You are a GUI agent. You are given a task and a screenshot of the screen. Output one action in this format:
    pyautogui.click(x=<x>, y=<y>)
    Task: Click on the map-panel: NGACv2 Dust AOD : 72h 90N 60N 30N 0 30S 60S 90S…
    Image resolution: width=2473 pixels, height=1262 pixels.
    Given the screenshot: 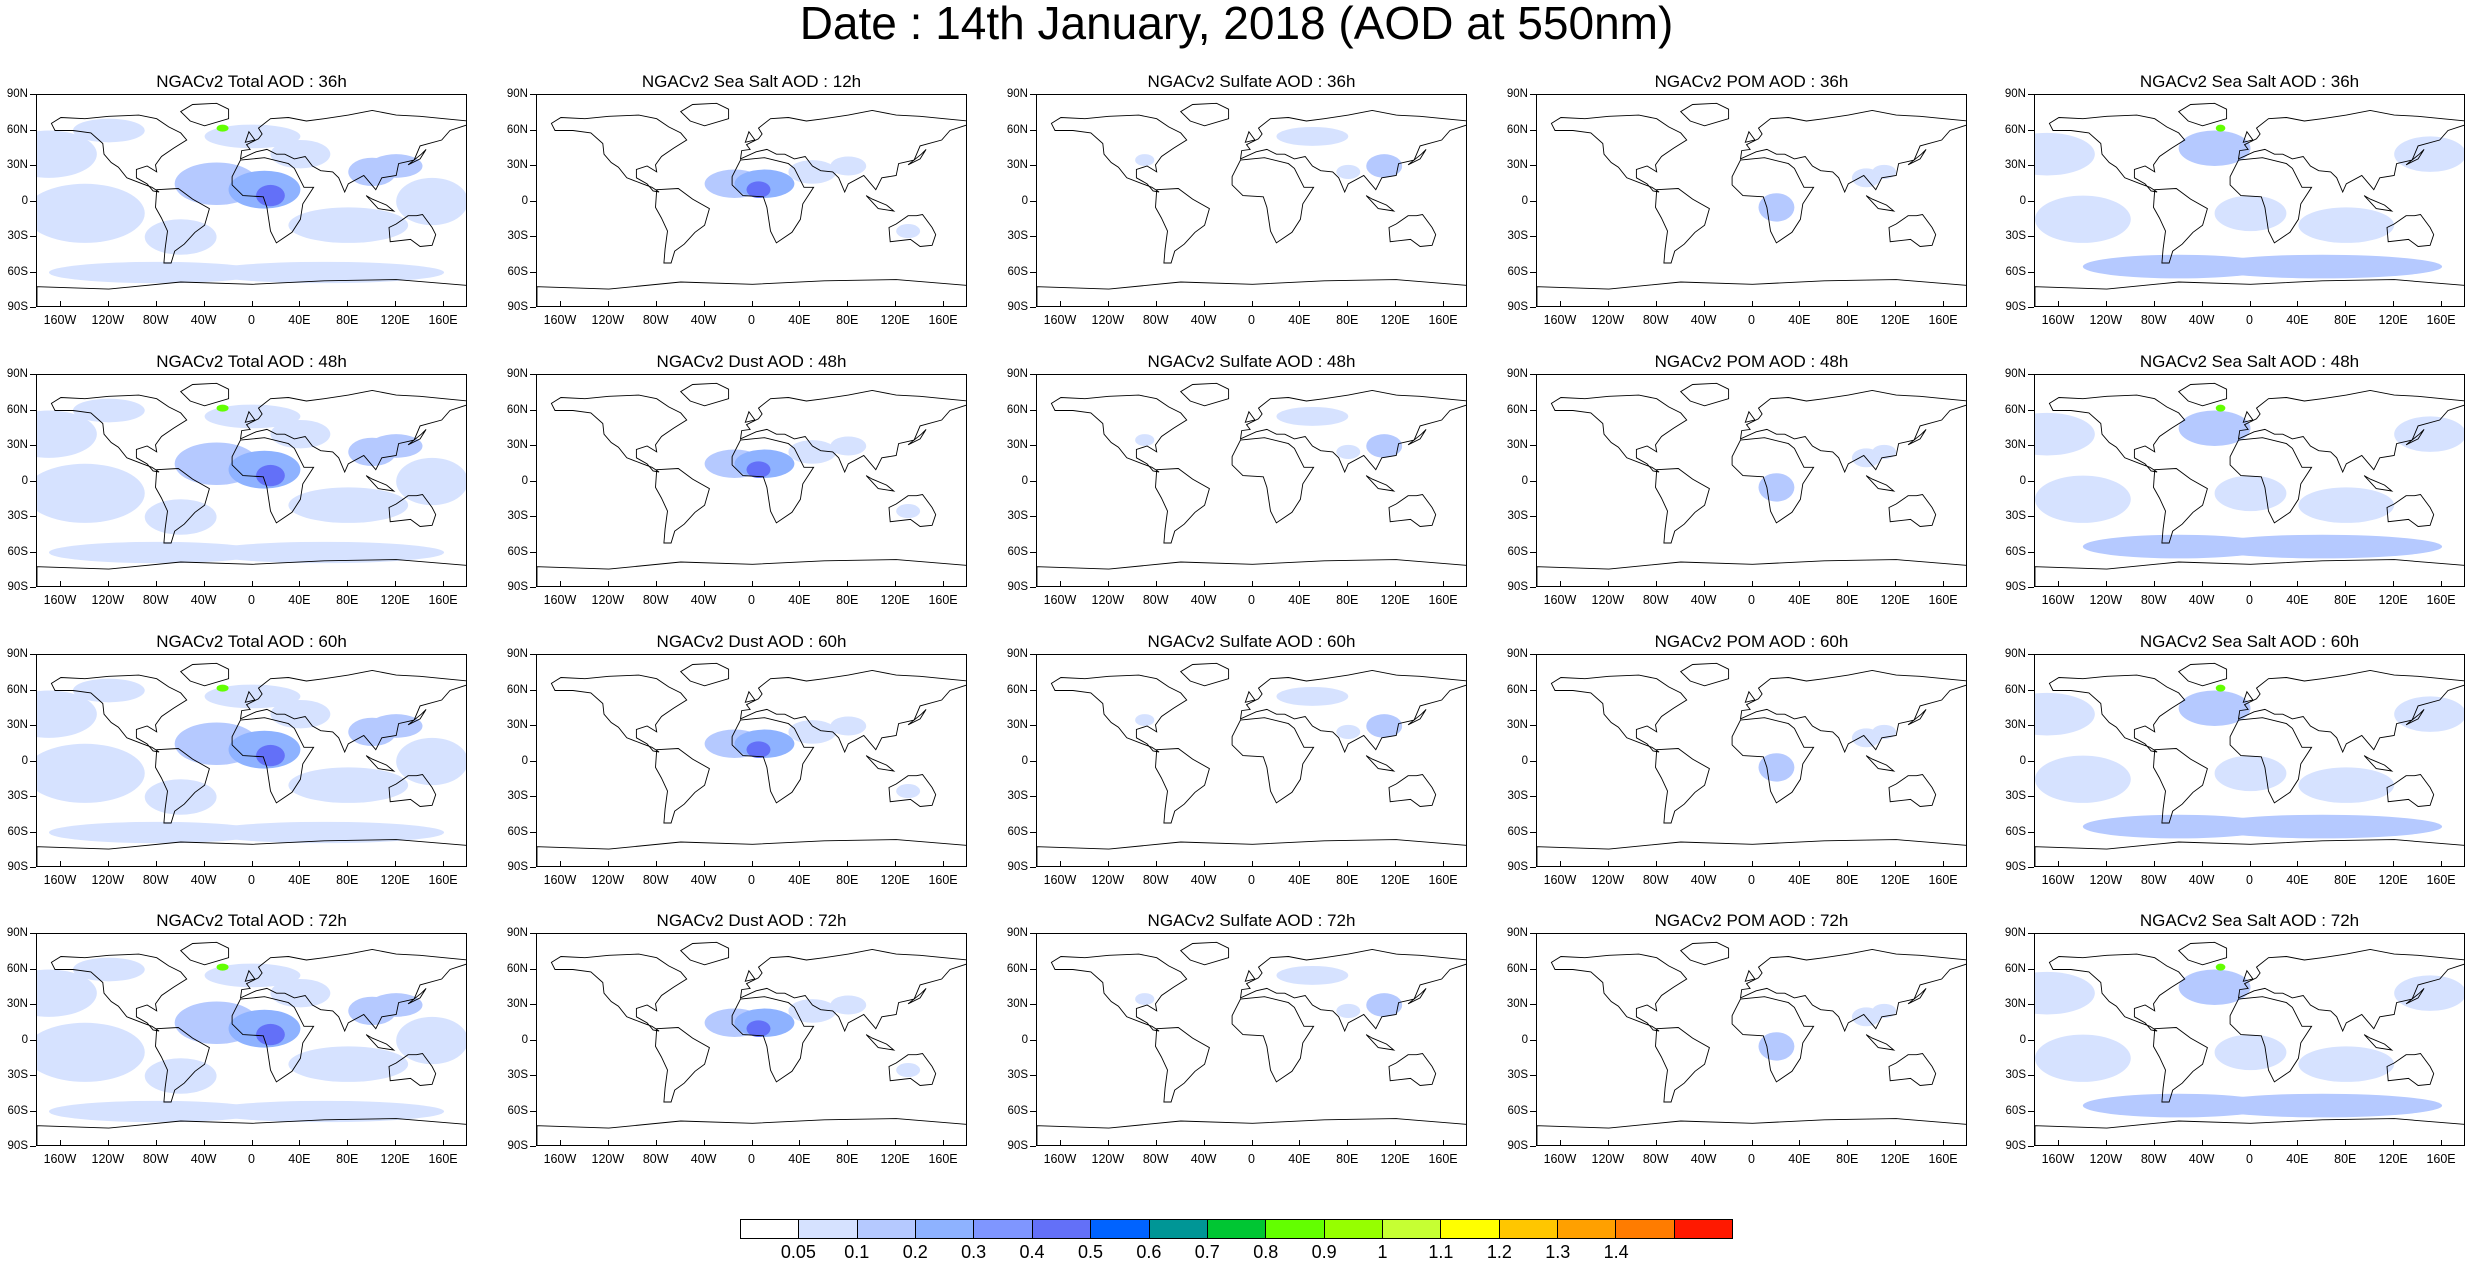 What is the action you would take?
    pyautogui.click(x=750, y=1038)
    